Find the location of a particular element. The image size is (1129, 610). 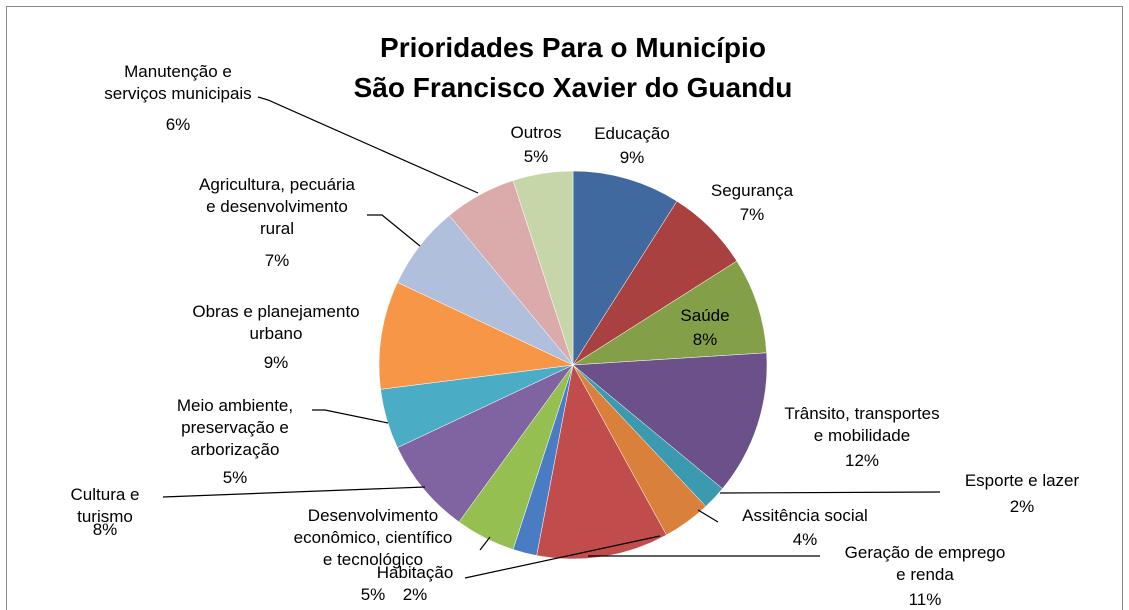

slice-label: Habitação is located at coordinates (415, 572).